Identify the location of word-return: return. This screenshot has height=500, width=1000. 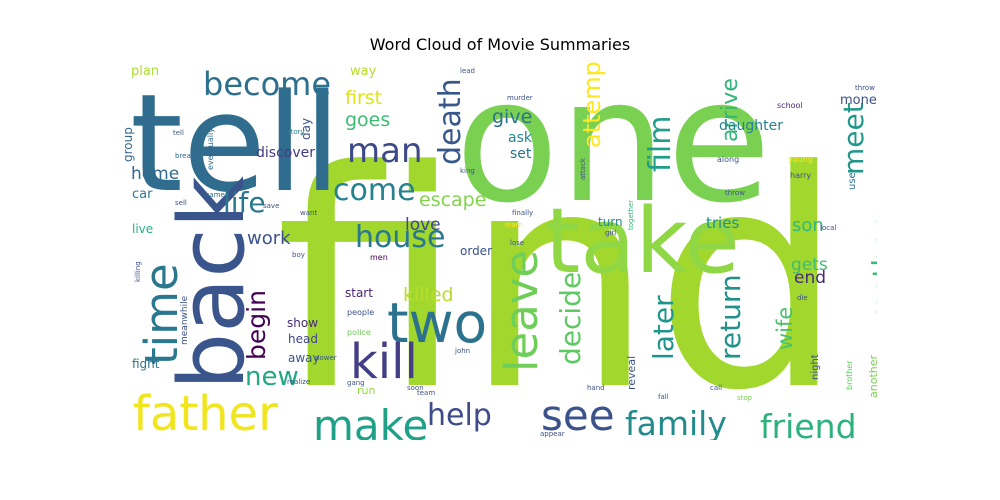
(730, 317).